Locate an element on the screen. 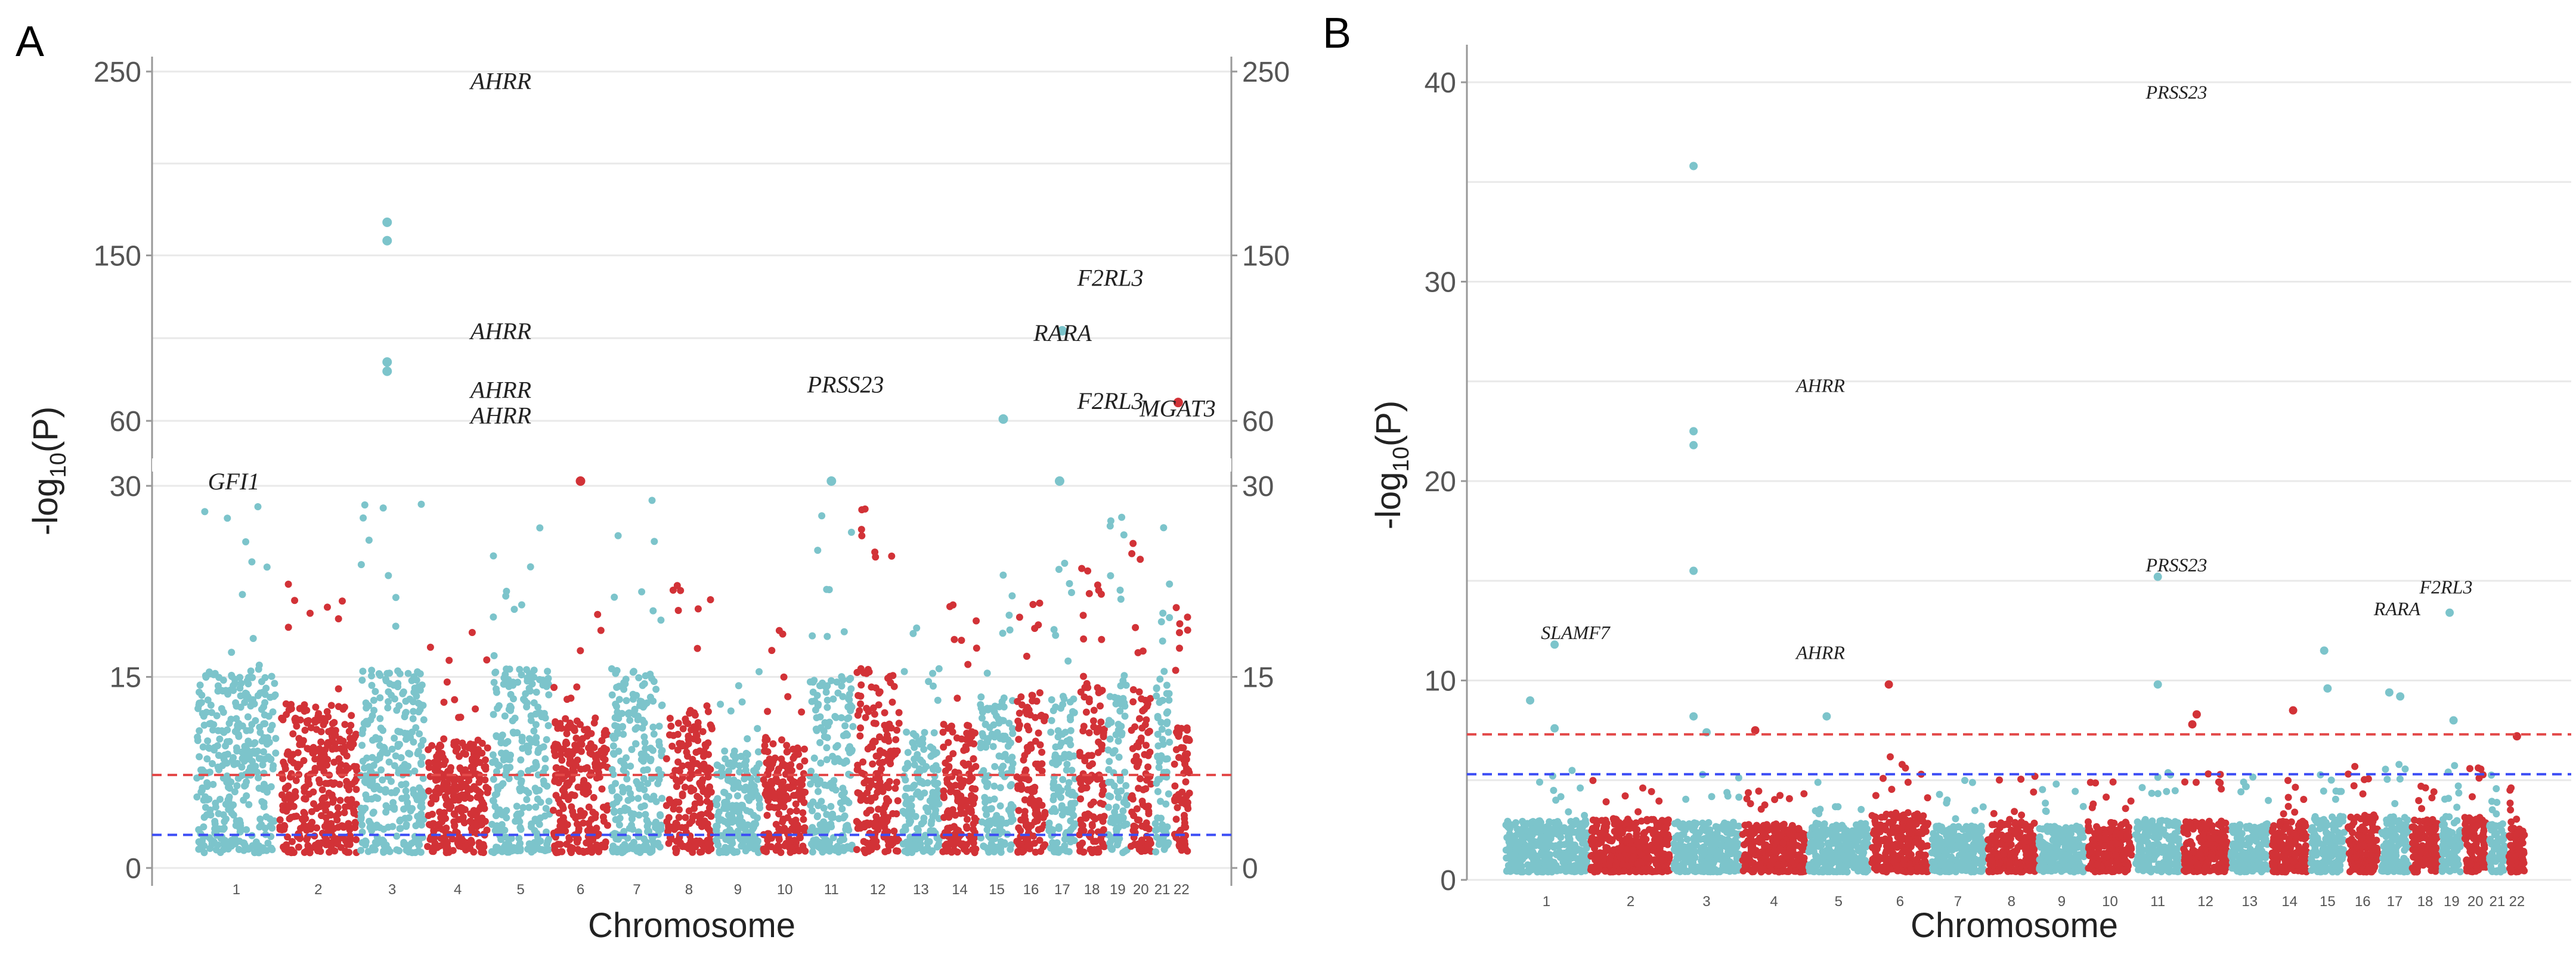 The image size is (2576, 955). x-tick-label-chromosome: 7 is located at coordinates (1958, 902).